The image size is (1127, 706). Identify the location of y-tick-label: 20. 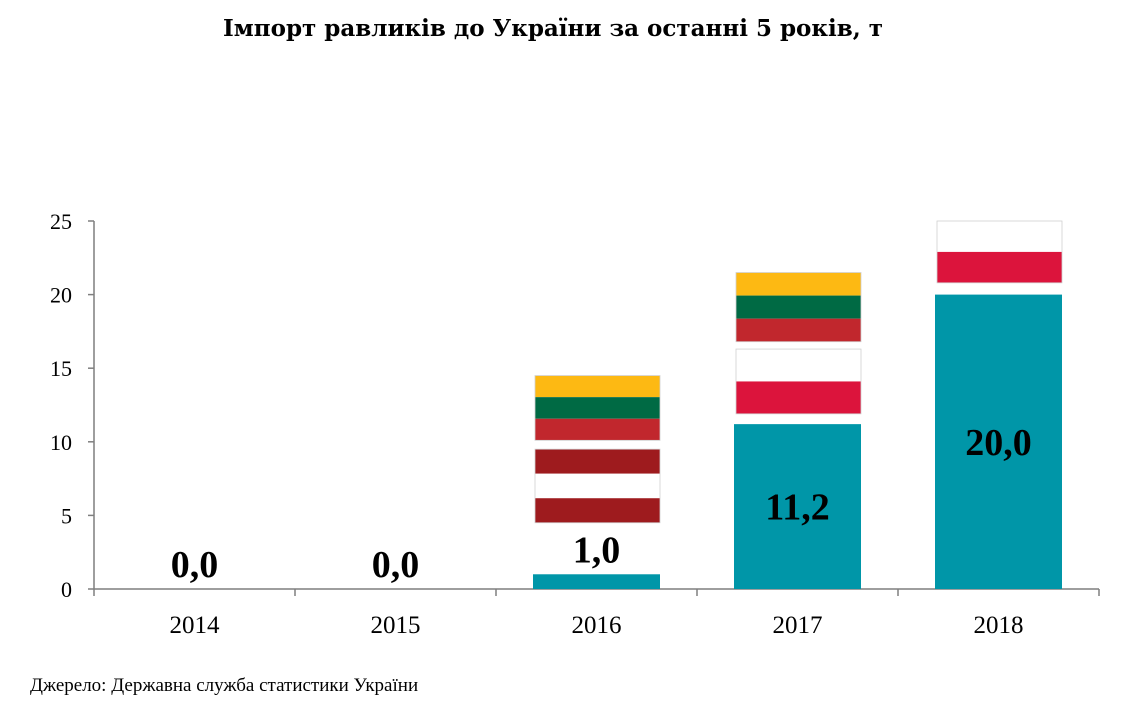
(61, 295).